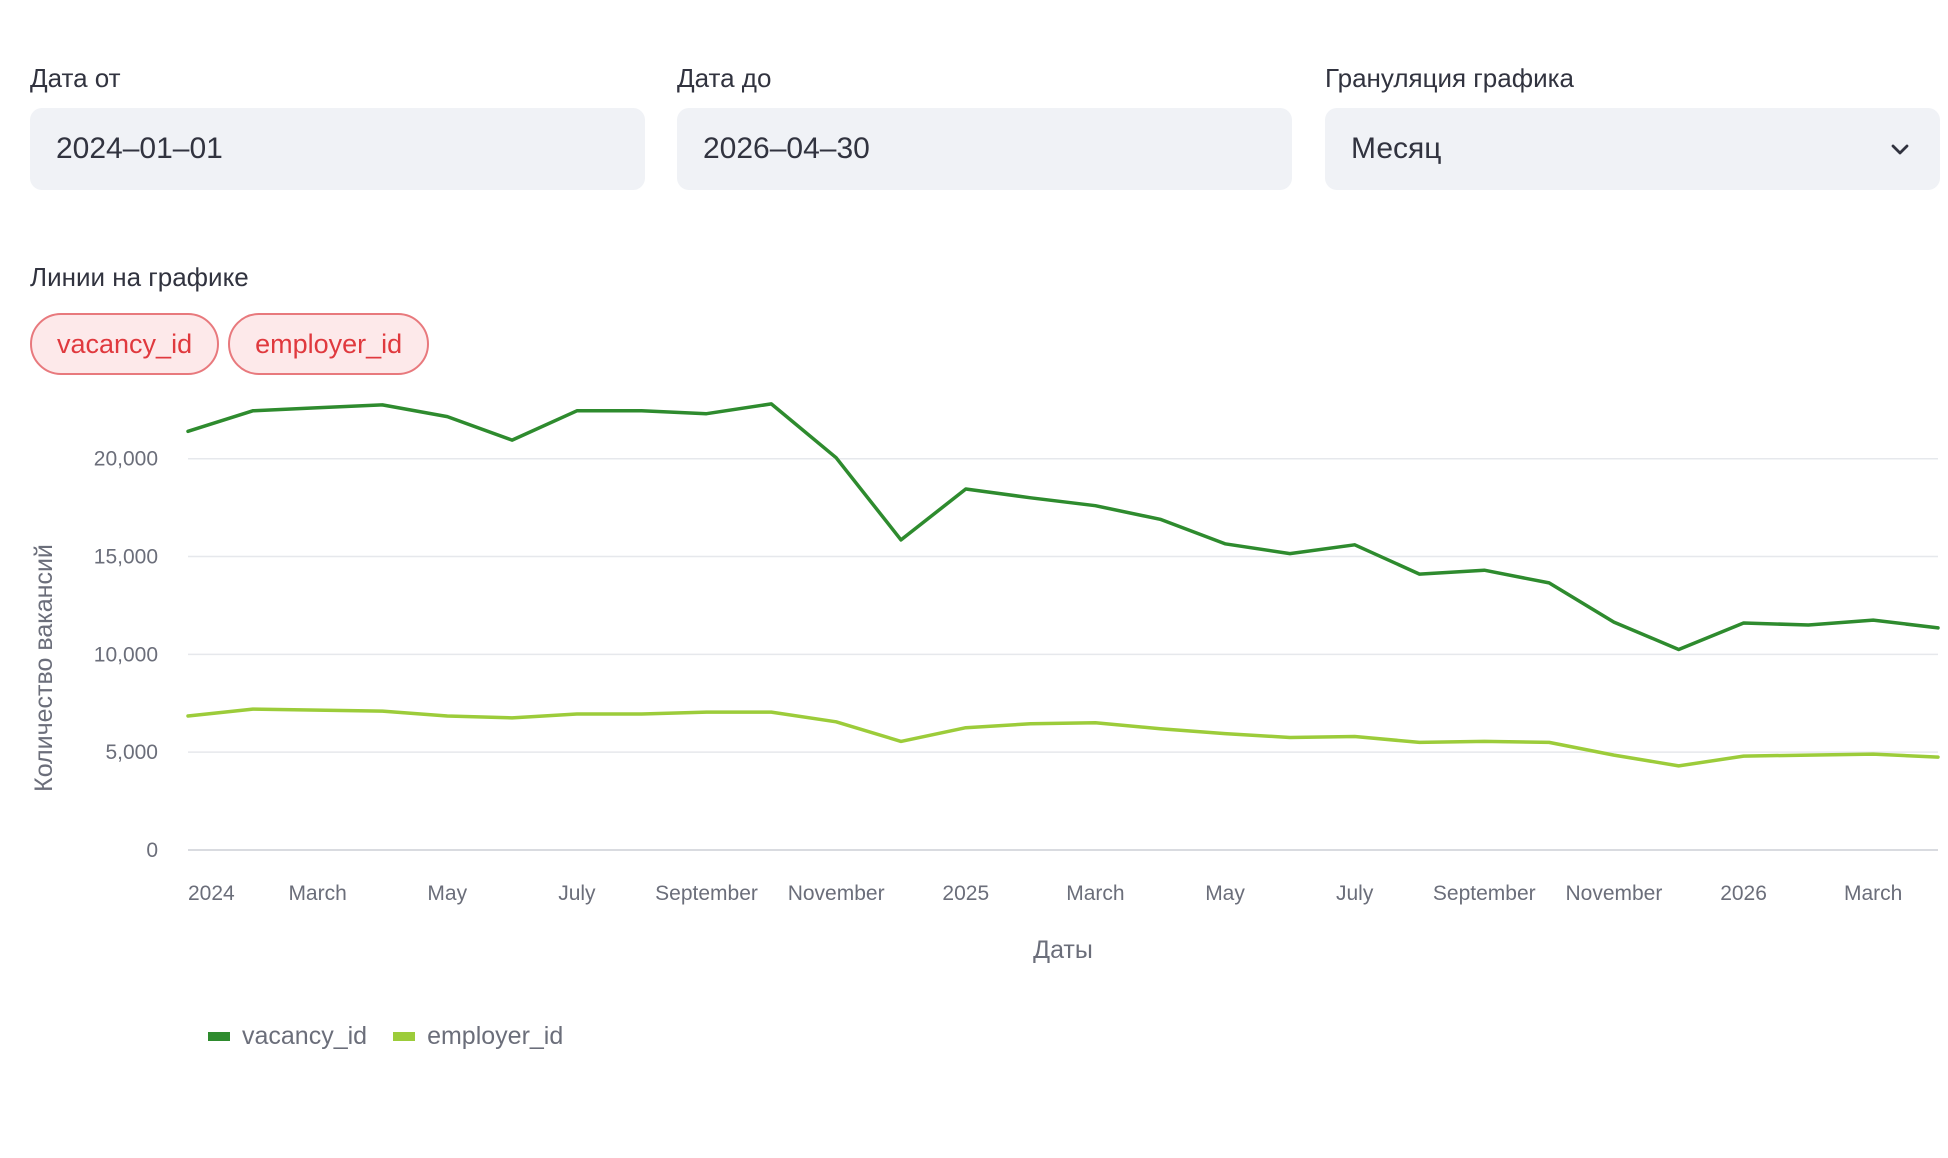  Describe the element at coordinates (219, 1036) in the screenshot. I see `legend-swatch-vacancy-id` at that location.